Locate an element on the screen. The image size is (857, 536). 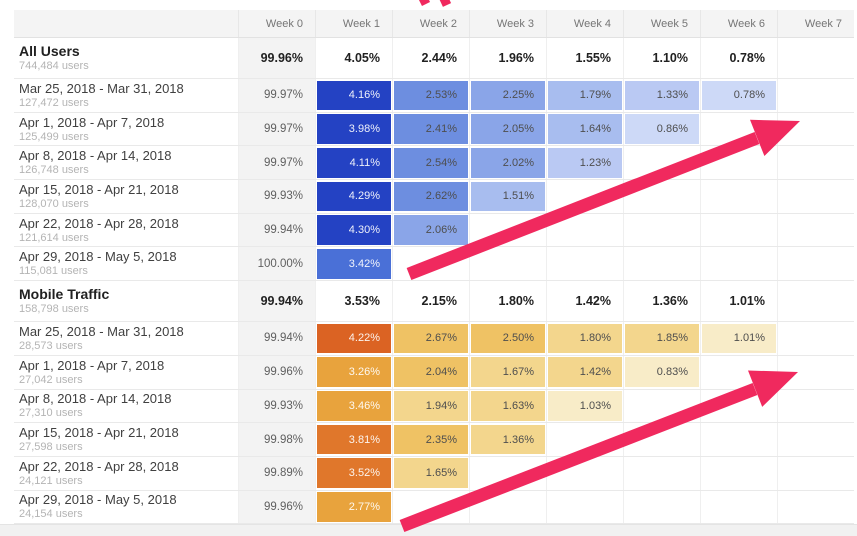
week-header-cell: Week 4 is located at coordinates (584, 23).